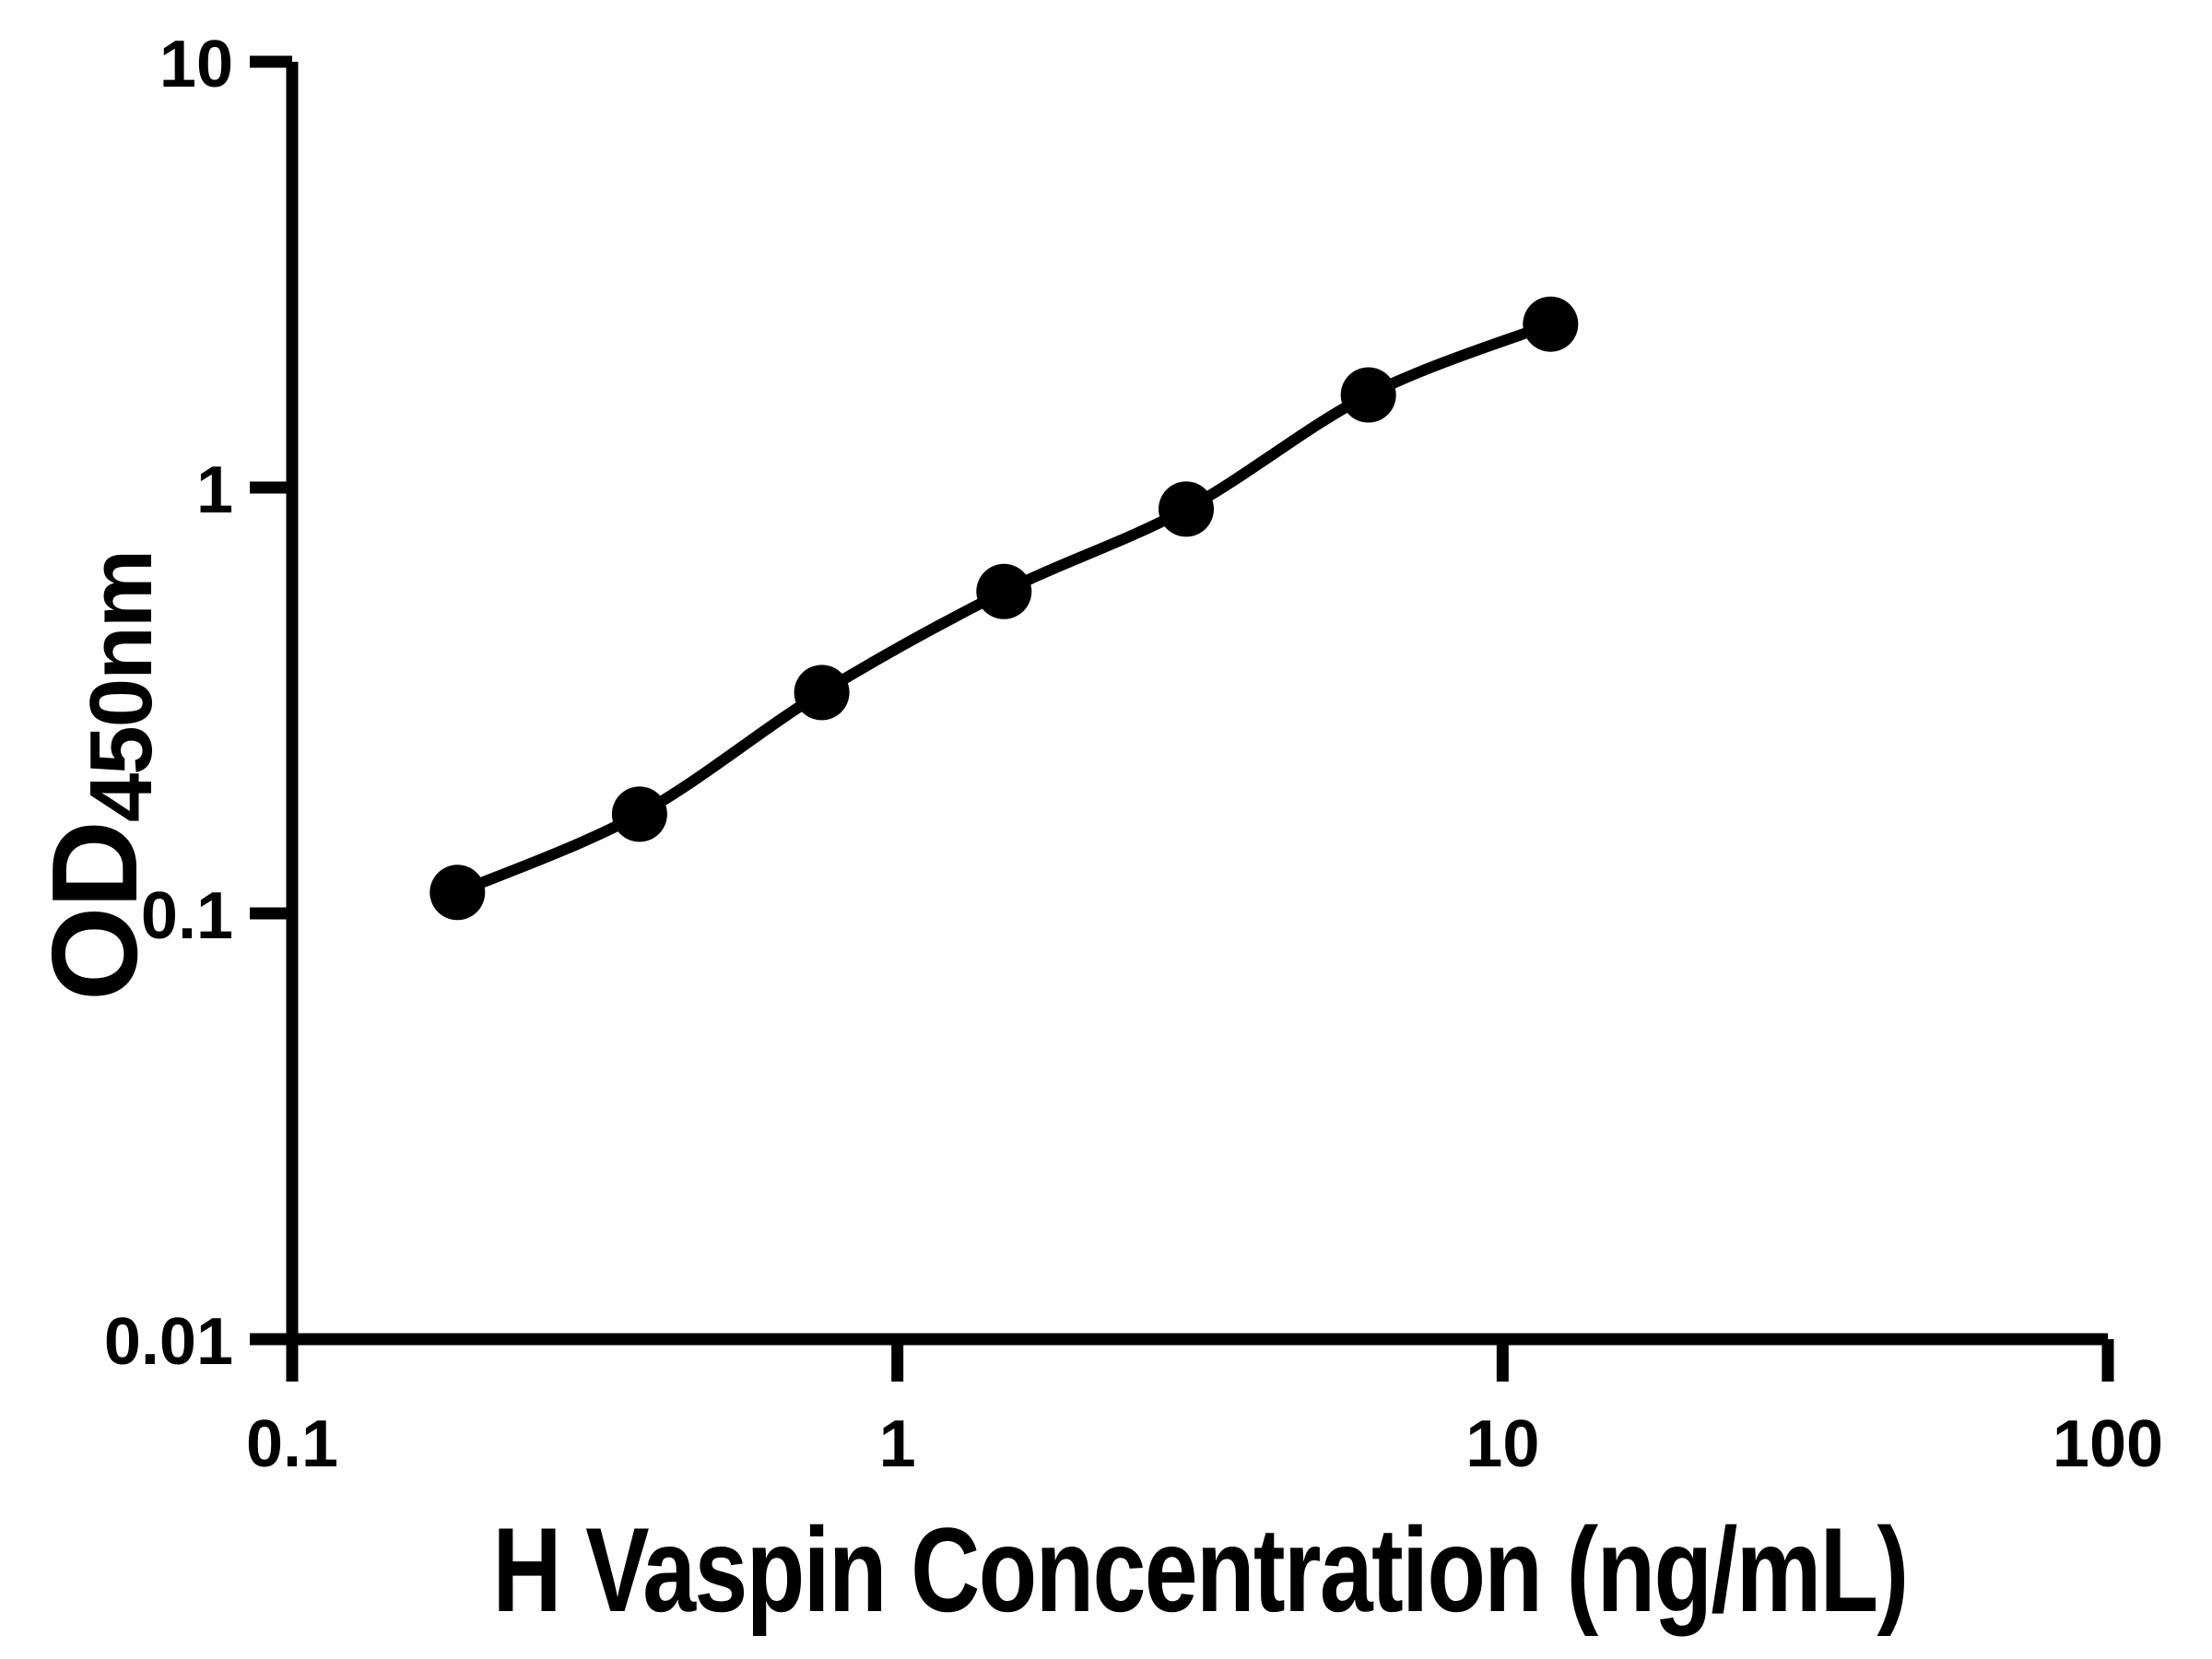 The image size is (2212, 1659). I want to click on y-axis-title: OD450nm, so click(99, 776).